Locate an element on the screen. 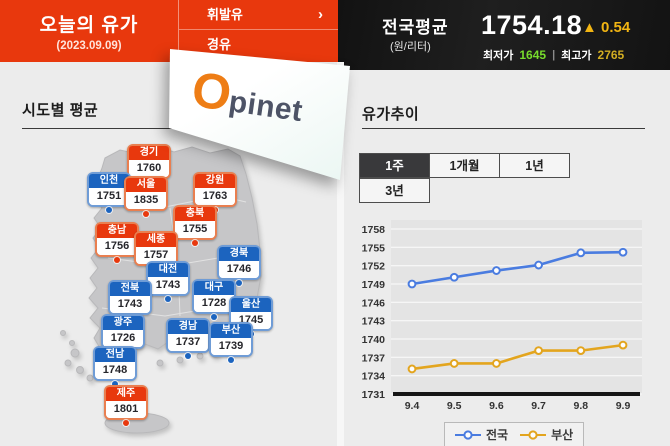 This screenshot has height=446, width=670. tab-3year: 3년 is located at coordinates (394, 190).